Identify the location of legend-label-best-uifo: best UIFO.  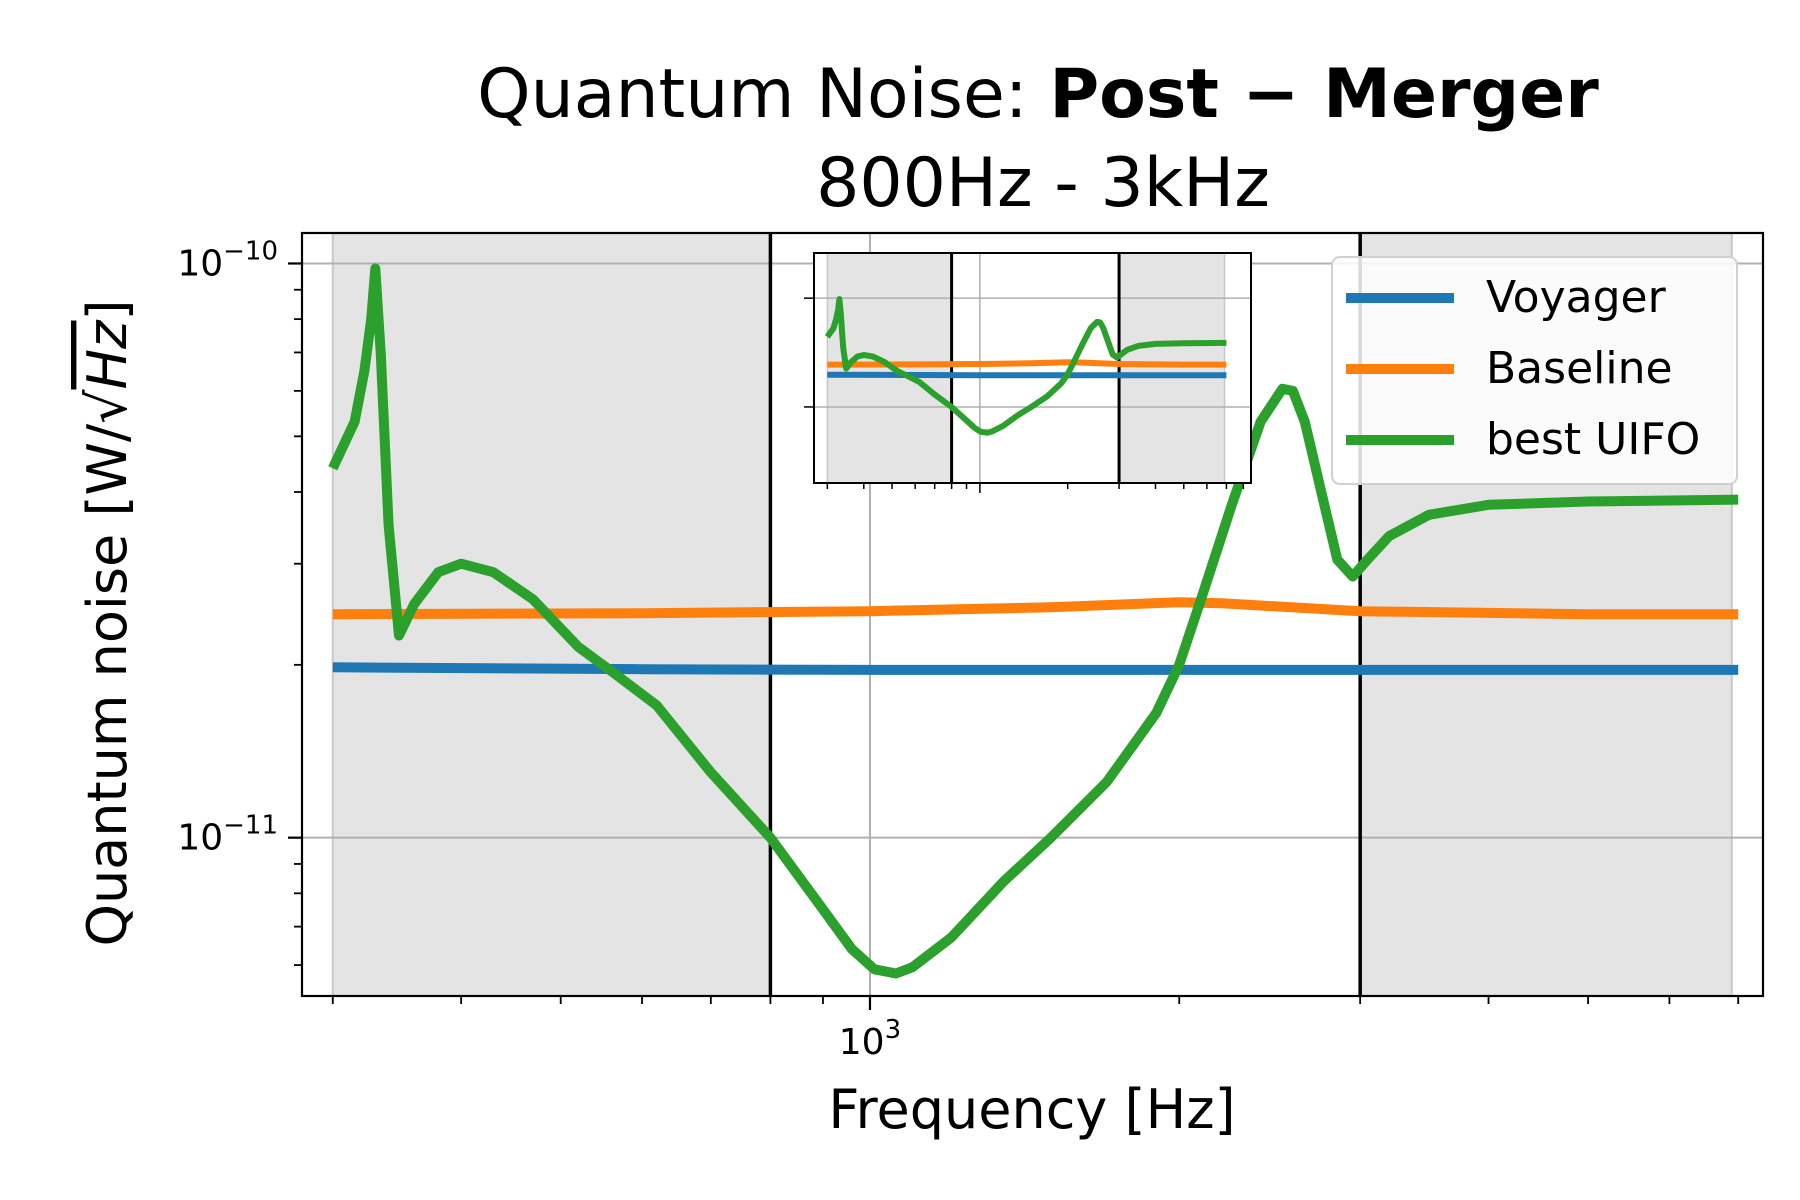
(1593, 439).